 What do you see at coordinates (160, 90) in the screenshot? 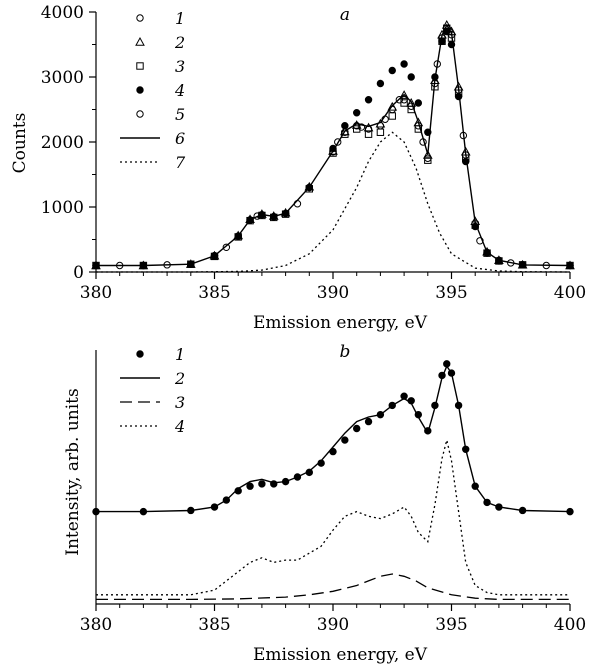
I see `panel-a-legend-entry-4: 4` at bounding box center [160, 90].